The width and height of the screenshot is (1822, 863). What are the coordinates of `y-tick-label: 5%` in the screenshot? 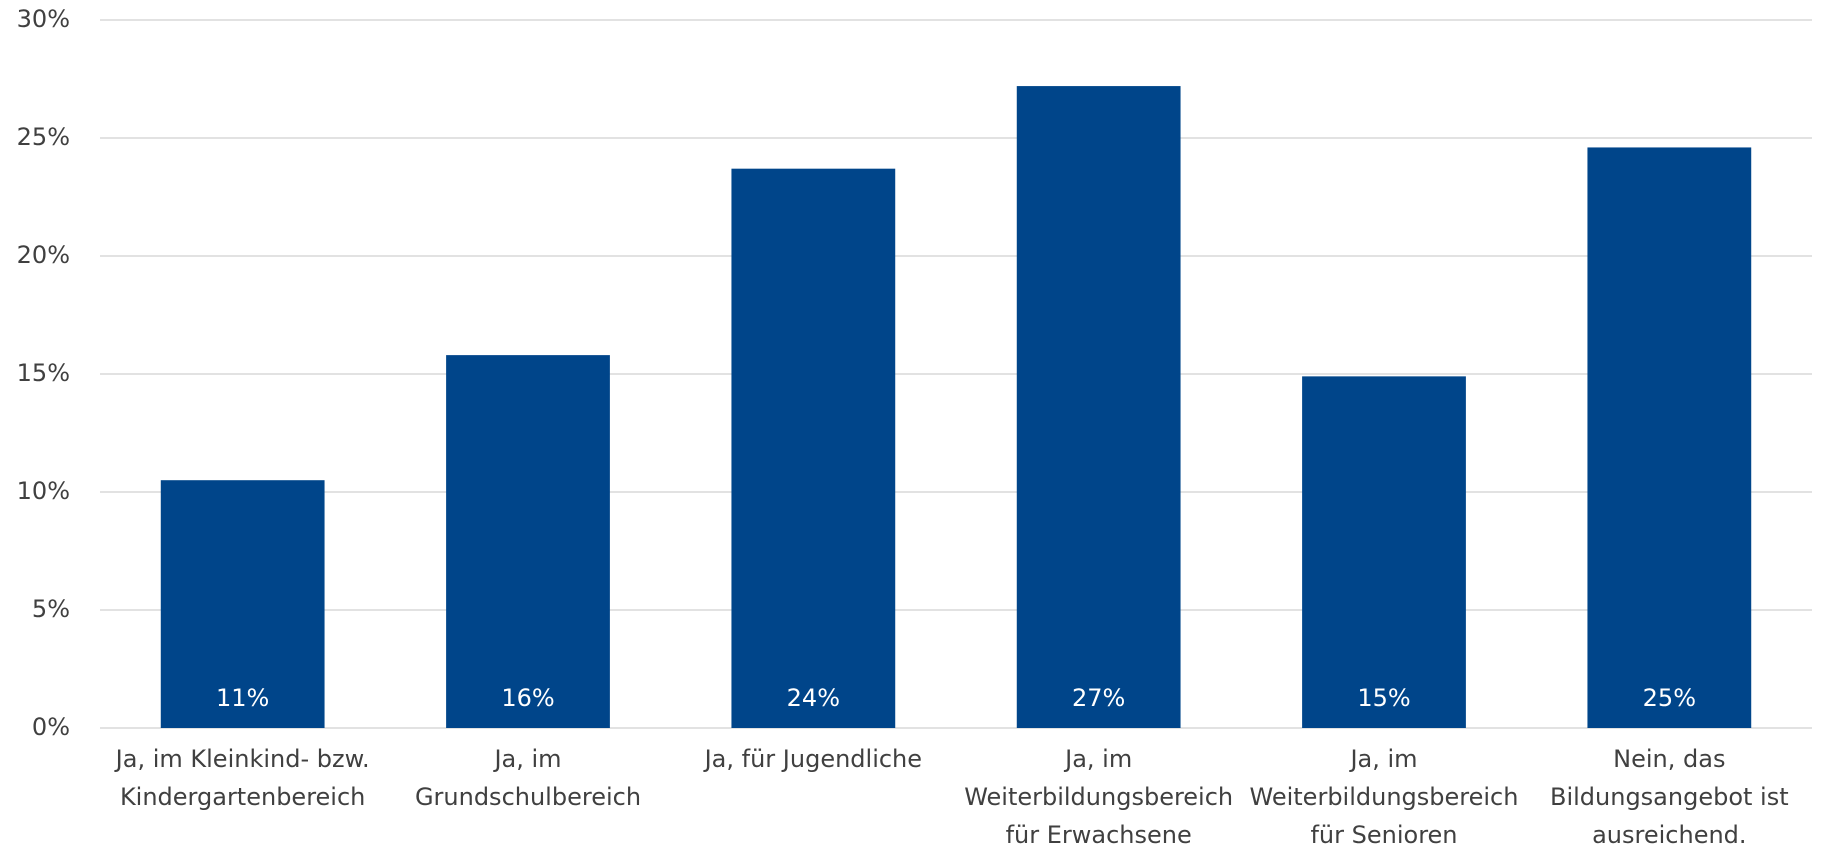 It's located at (51, 609).